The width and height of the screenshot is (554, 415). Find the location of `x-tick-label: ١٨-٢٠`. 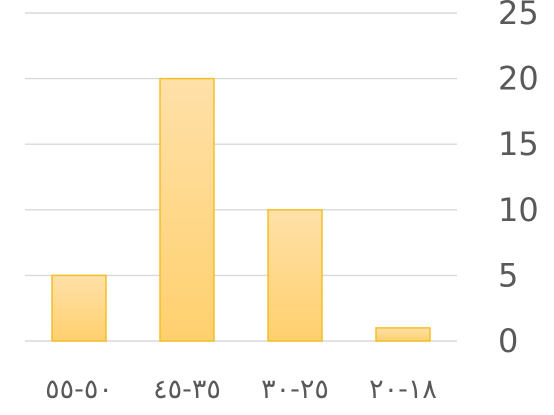

x-tick-label: ١٨-٢٠ is located at coordinates (403, 389).